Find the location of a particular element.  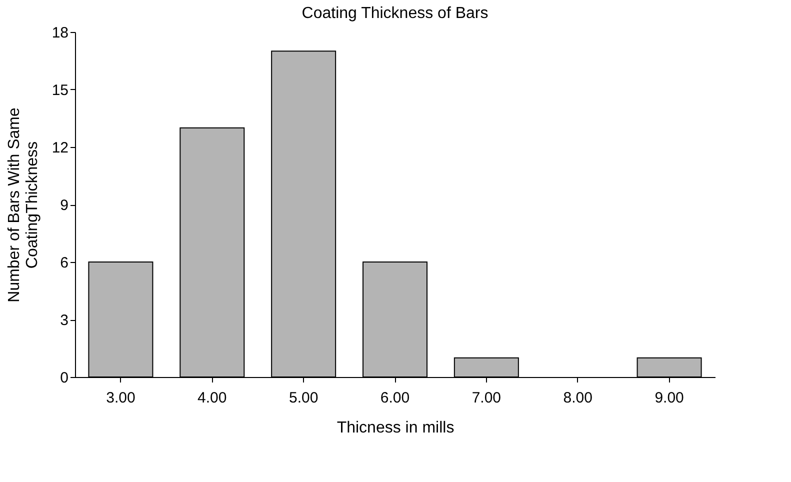

y-axis-title: Number of Bars With Same CoatingThickness is located at coordinates (23, 205).